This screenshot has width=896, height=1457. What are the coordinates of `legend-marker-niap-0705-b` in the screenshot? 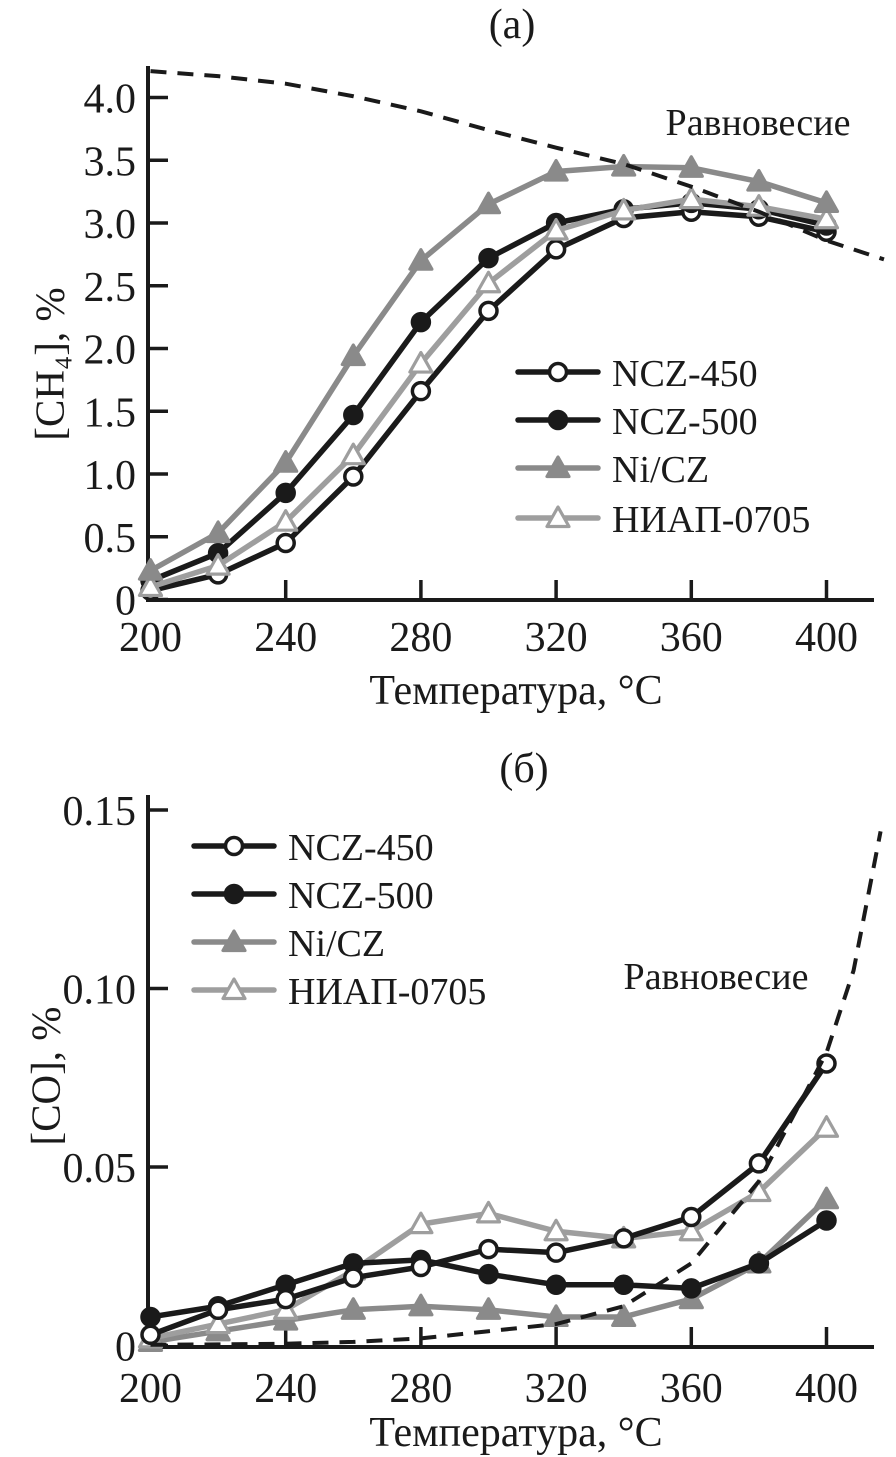 It's located at (234, 989).